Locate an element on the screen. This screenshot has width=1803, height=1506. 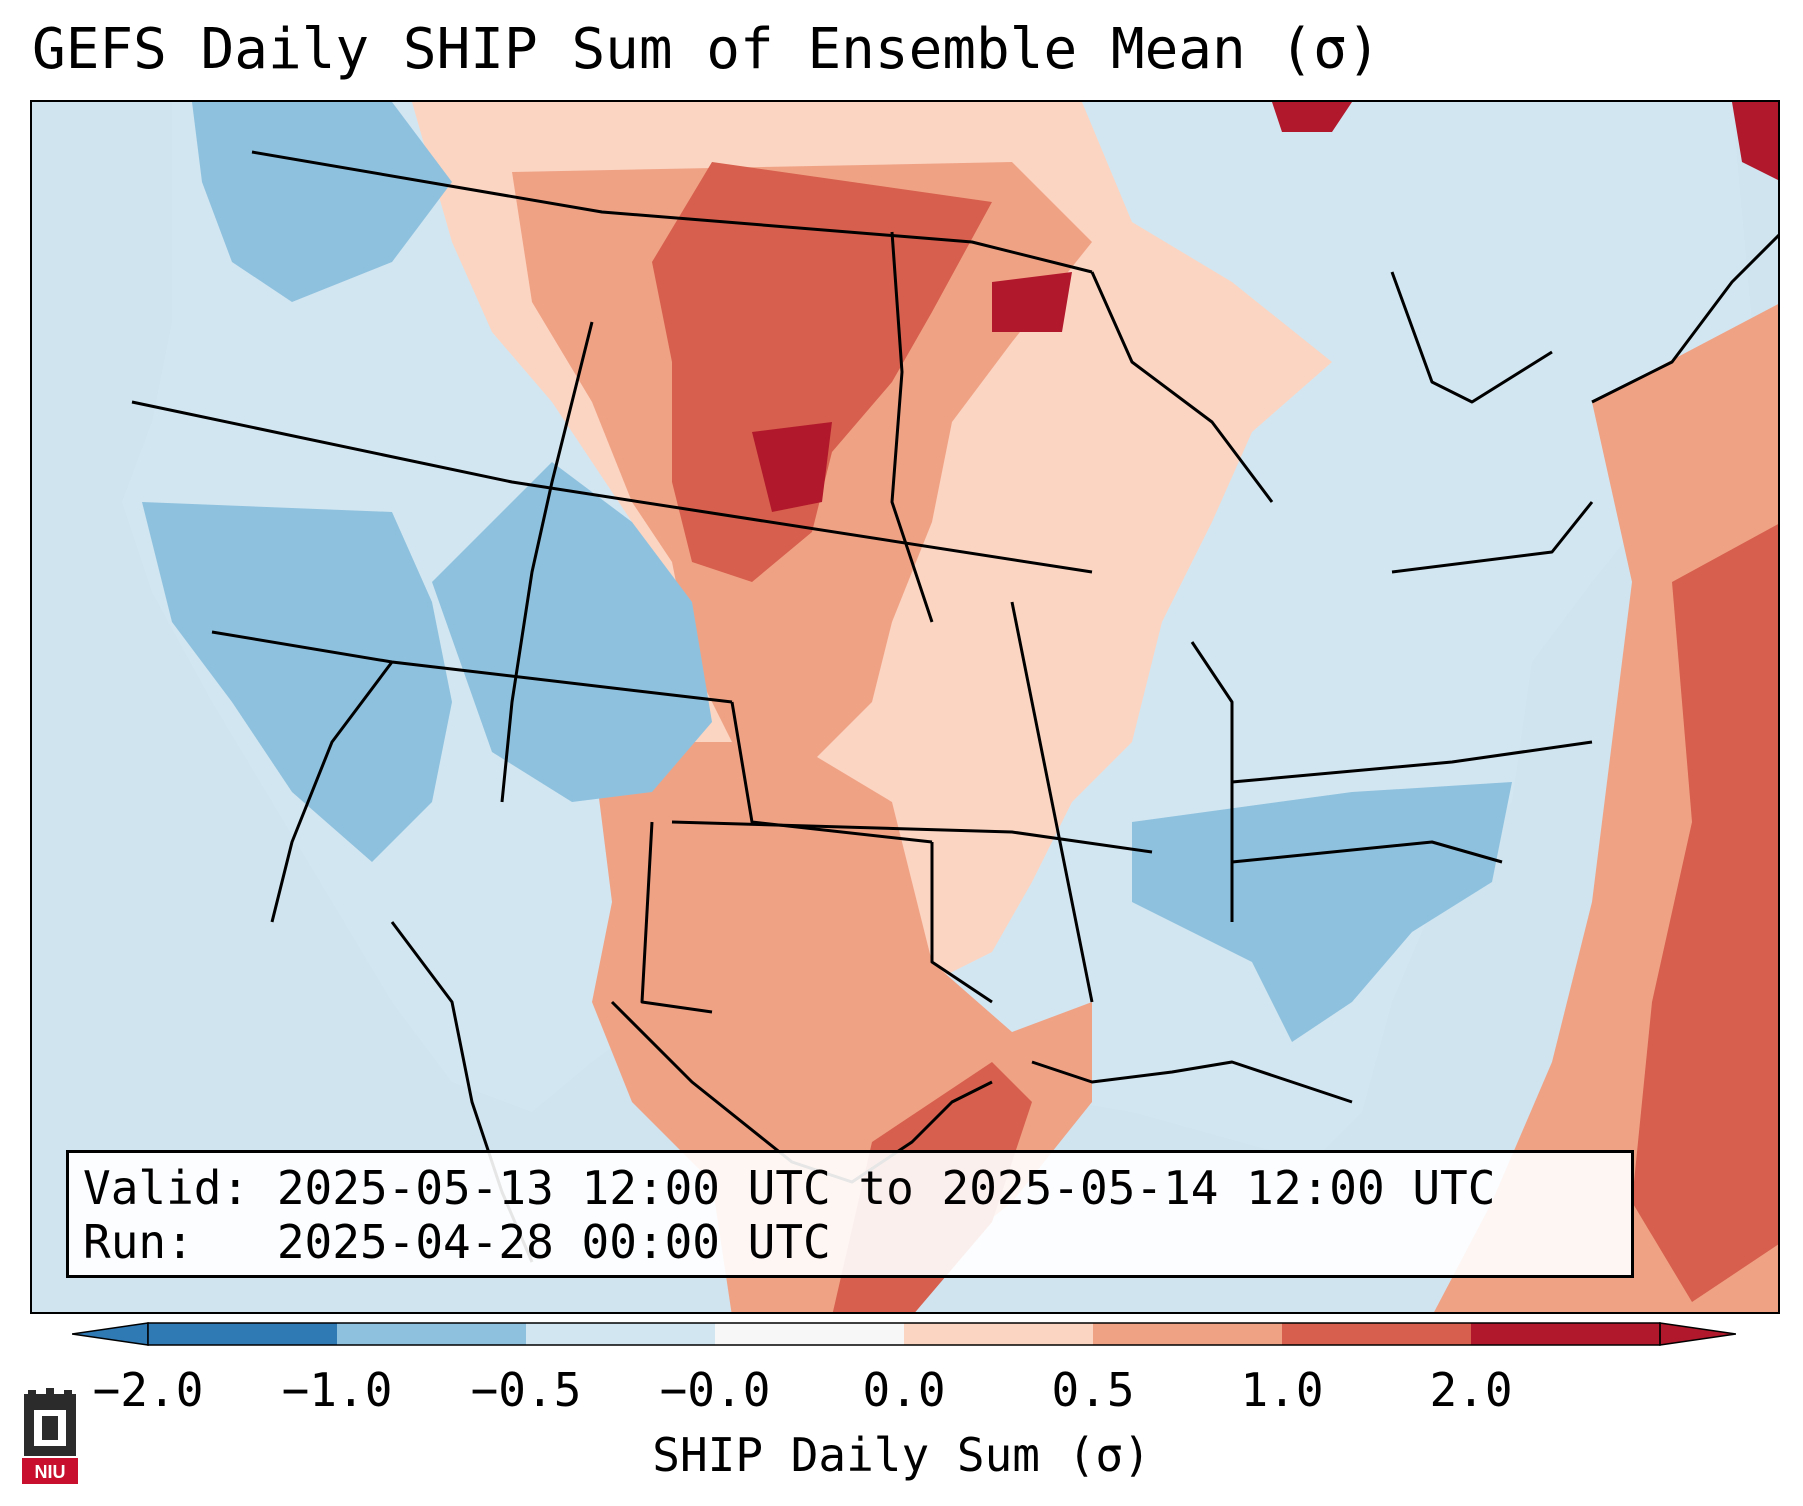
colorbar-extend-low is located at coordinates (110, 1334).